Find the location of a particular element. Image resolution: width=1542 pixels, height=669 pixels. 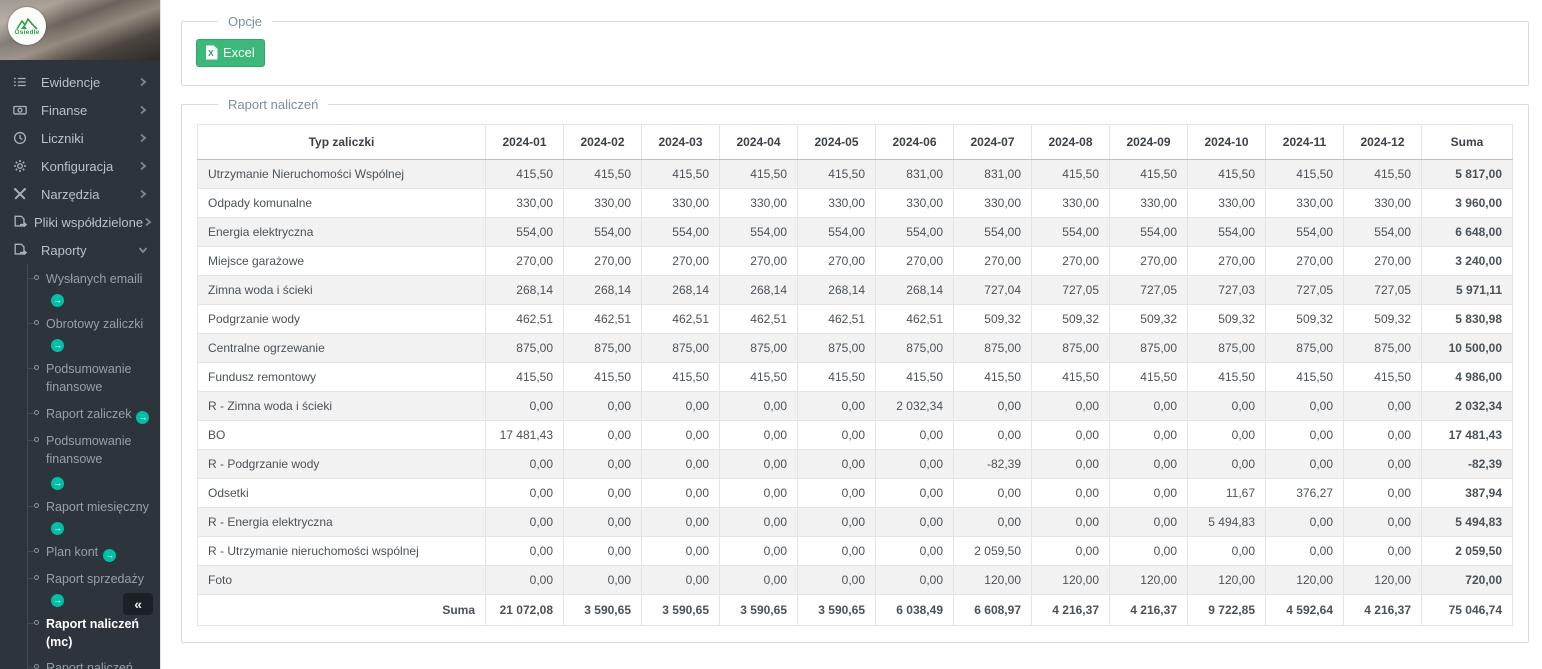

sidebar-subitem-raport-nalicze-typ: Raport naliczeń (typ) is located at coordinates (80, 662).